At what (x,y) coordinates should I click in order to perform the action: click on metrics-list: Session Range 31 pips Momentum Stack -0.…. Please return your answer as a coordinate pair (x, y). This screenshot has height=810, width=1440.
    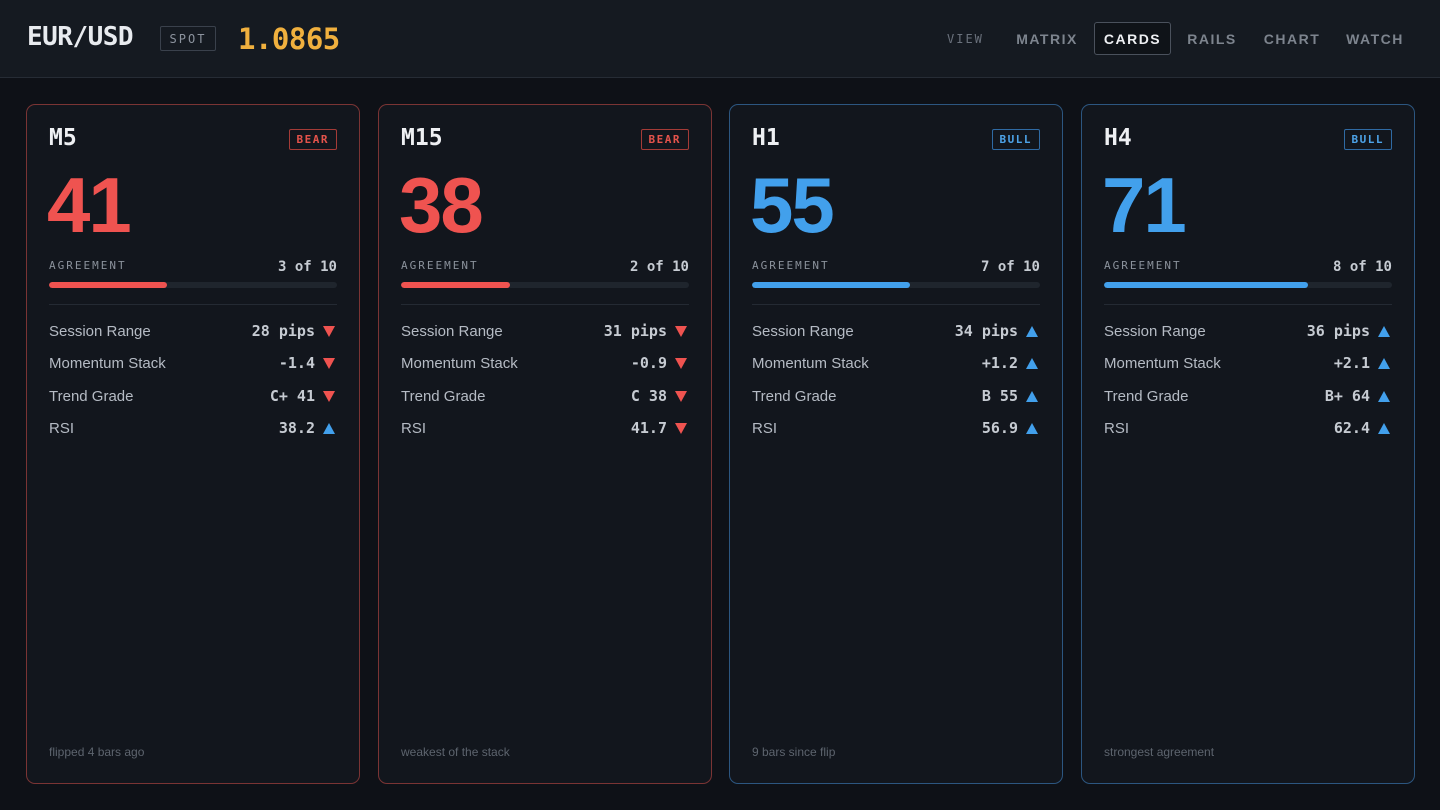
    Looking at the image, I should click on (545, 384).